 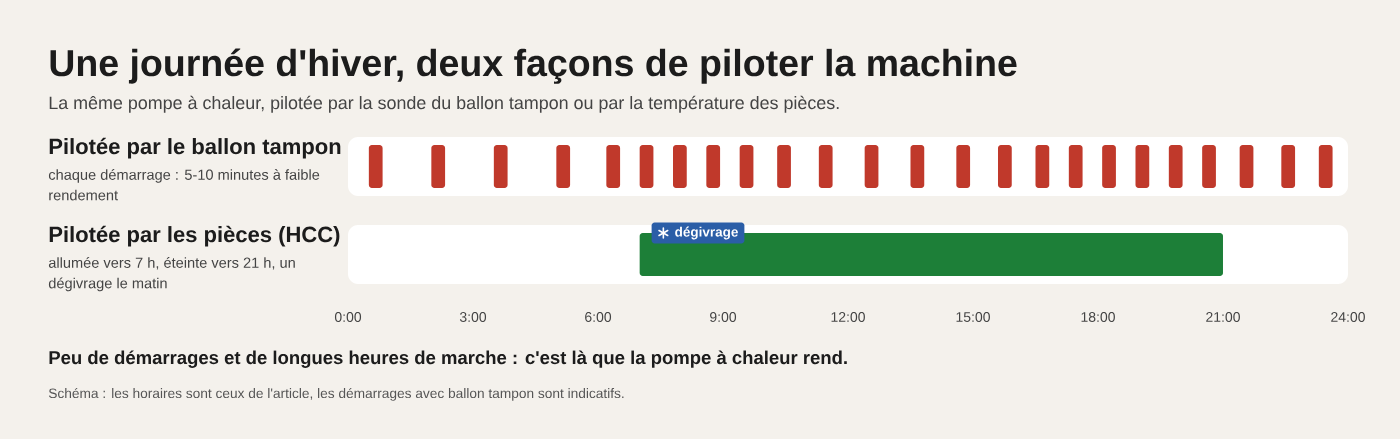 What do you see at coordinates (1223, 317) in the screenshot?
I see `x-tick-label: 21:00` at bounding box center [1223, 317].